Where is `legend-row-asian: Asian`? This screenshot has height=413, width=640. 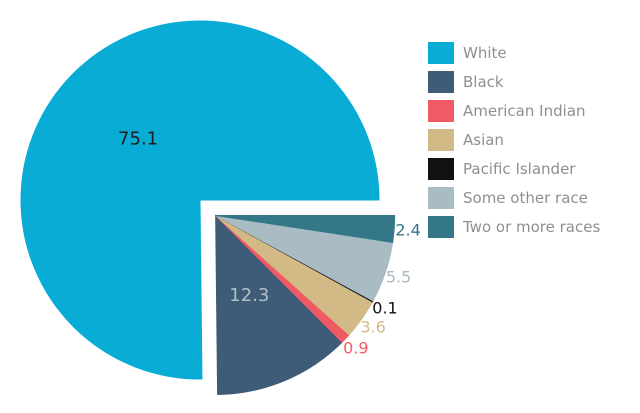 legend-row-asian: Asian is located at coordinates (514, 140).